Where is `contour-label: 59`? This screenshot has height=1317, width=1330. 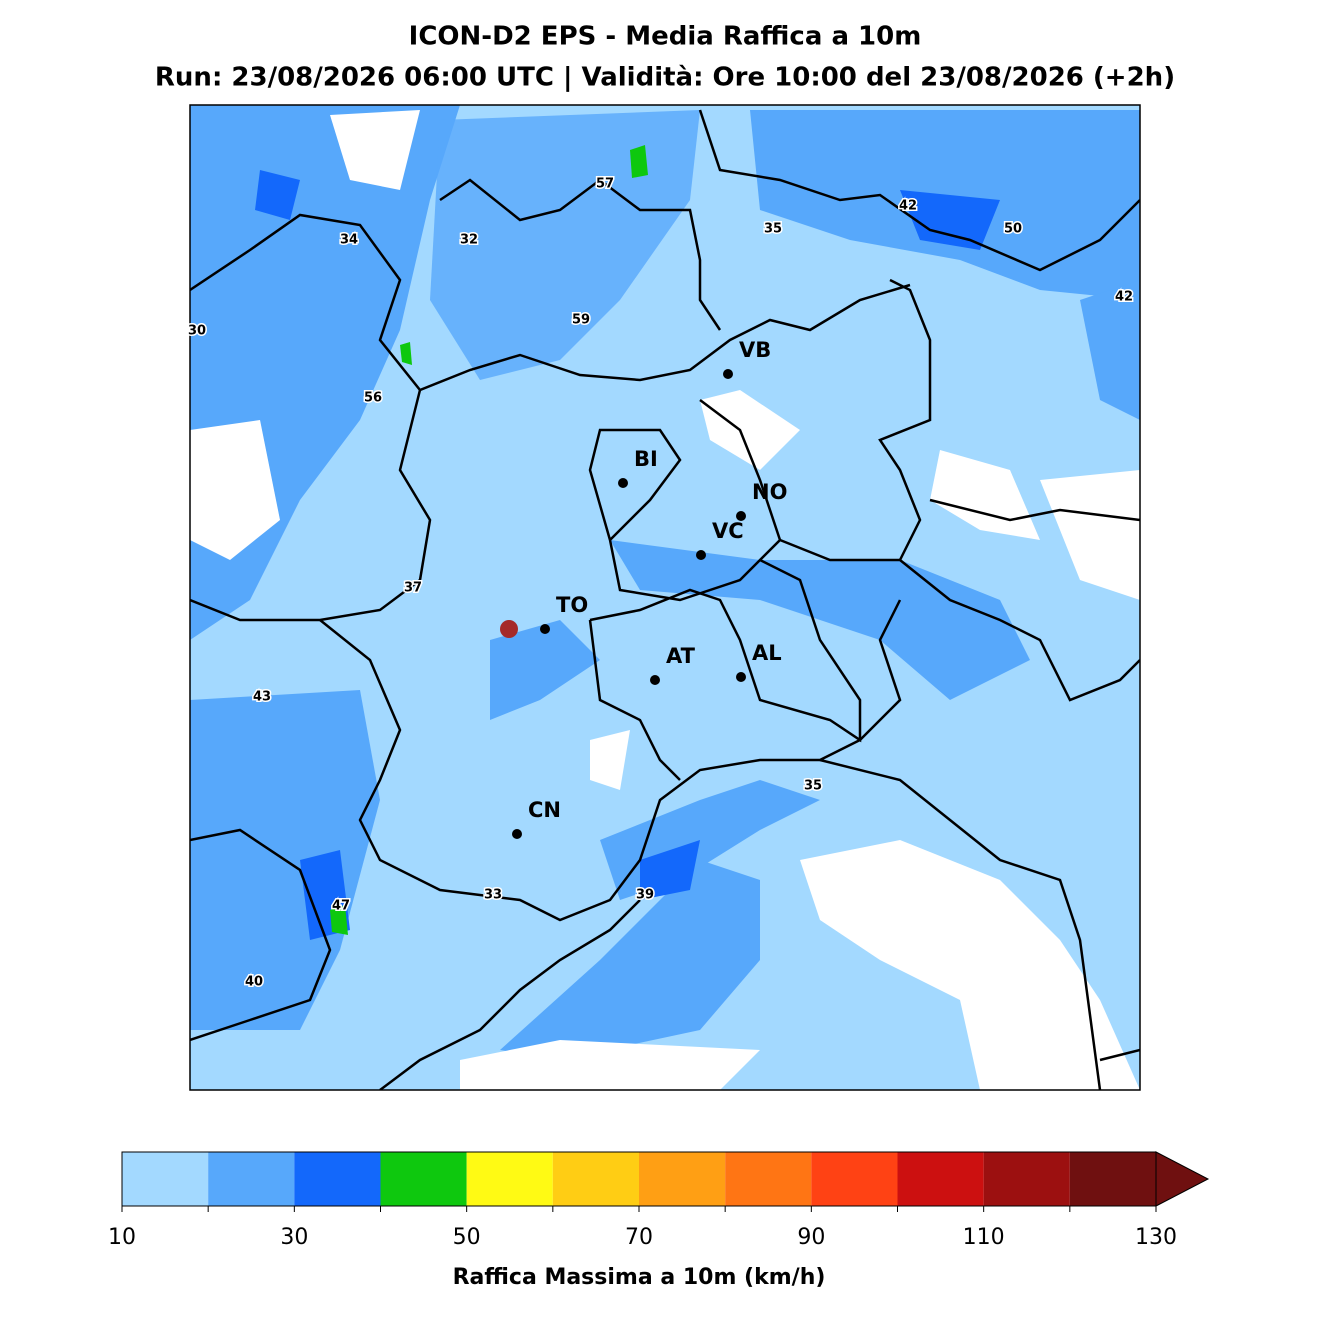 contour-label: 59 is located at coordinates (581, 320).